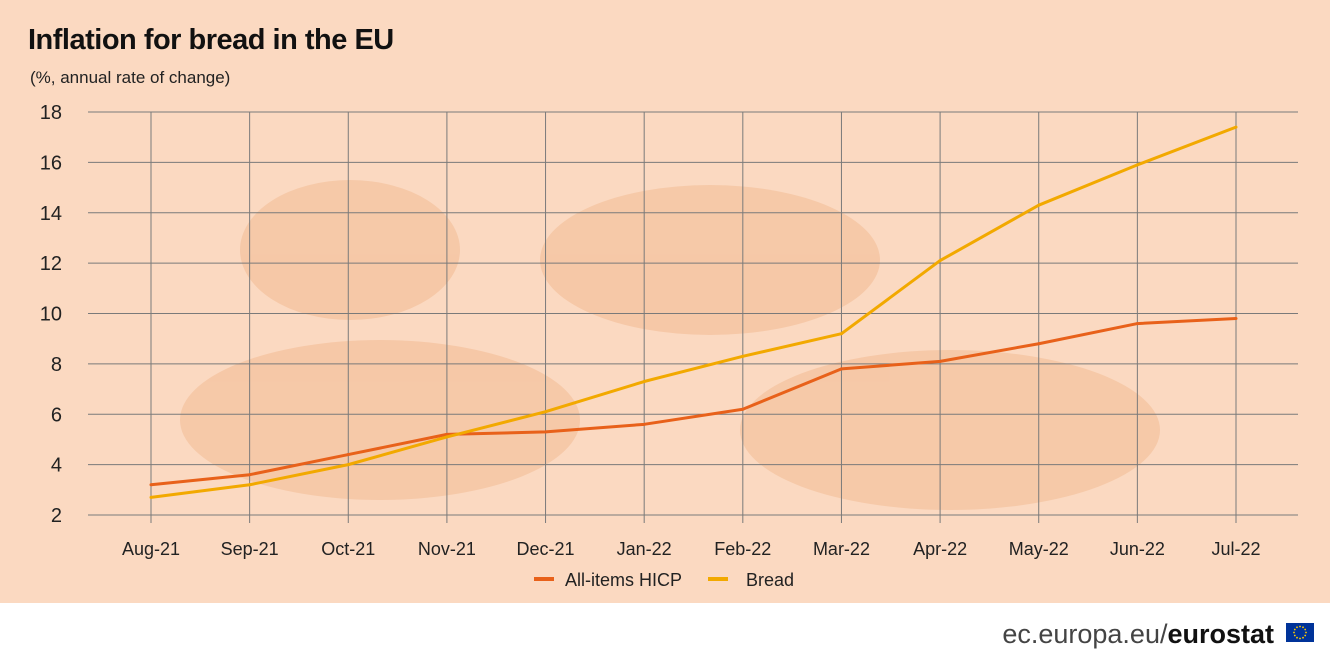 The width and height of the screenshot is (1330, 665). I want to click on eurostat-logo: ec.europa.eu/eurostat, so click(1138, 634).